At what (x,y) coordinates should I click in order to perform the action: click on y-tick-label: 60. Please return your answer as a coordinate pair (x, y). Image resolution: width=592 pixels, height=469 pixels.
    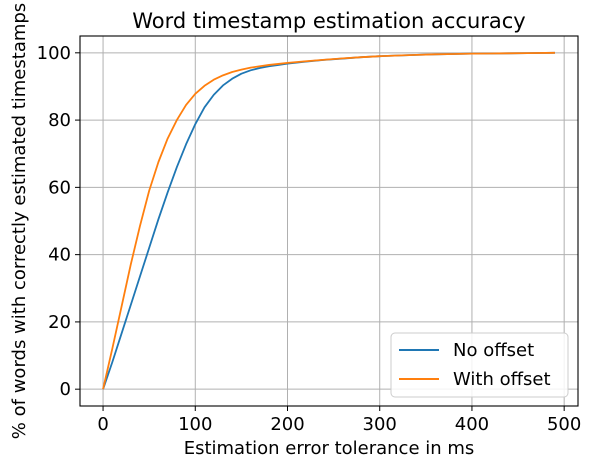
    Looking at the image, I should click on (59, 187).